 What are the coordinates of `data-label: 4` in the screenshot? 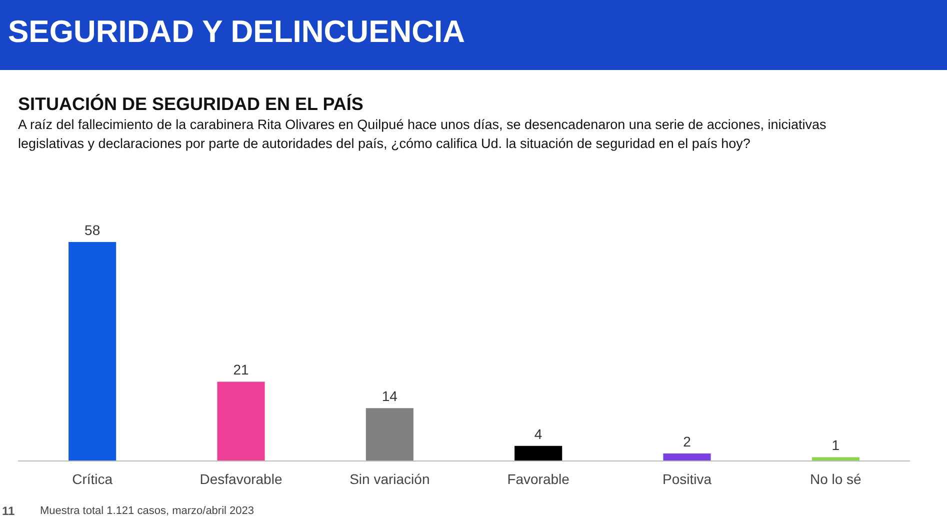 It's located at (538, 434).